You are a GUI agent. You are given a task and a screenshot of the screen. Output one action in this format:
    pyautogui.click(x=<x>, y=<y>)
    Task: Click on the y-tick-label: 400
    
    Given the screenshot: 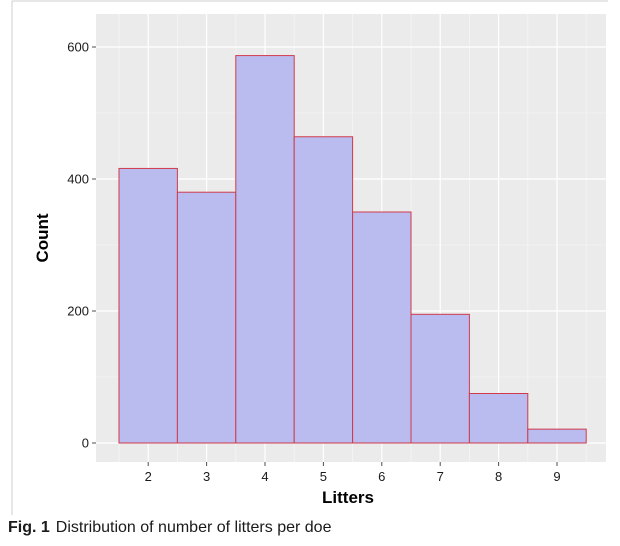 What is the action you would take?
    pyautogui.click(x=78, y=179)
    